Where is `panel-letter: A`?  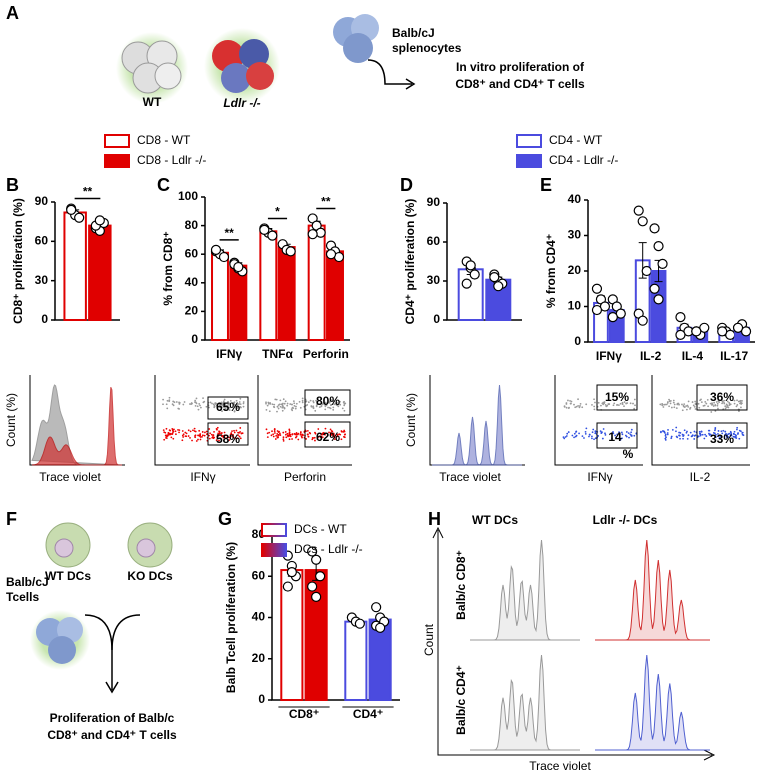 panel-letter: A is located at coordinates (12, 13).